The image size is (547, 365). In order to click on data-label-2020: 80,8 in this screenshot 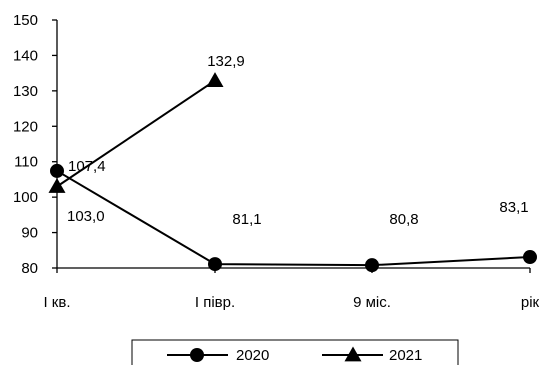, I will do `click(403, 219)`.